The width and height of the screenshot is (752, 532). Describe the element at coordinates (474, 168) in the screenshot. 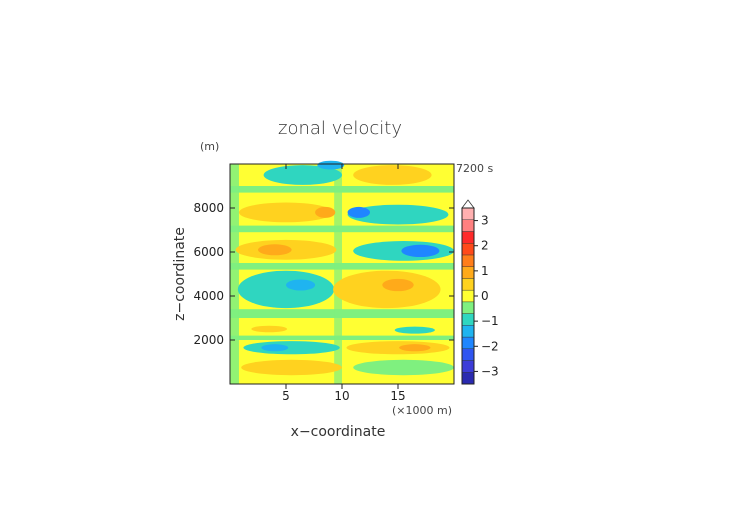

I see `time-label: 7200 s` at that location.